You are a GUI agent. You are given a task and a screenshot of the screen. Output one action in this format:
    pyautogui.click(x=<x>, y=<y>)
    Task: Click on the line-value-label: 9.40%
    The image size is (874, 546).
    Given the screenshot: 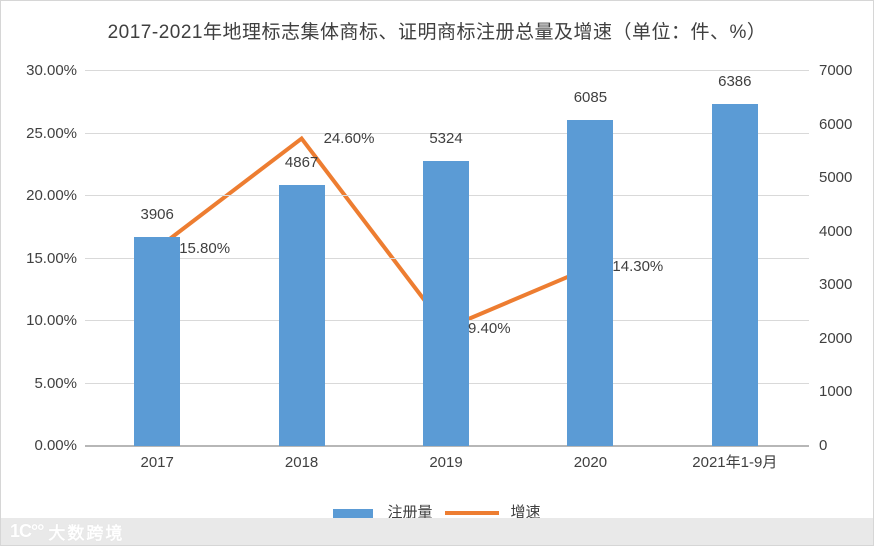 What is the action you would take?
    pyautogui.click(x=489, y=328)
    